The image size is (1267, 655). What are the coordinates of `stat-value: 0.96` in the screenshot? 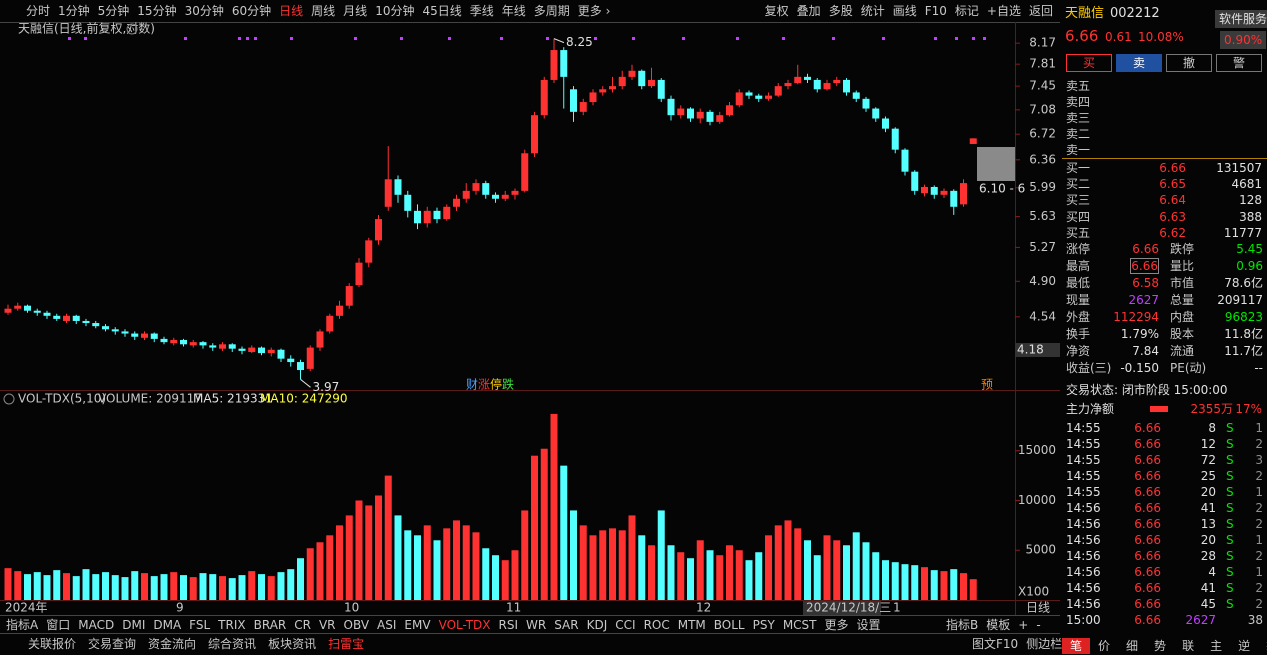 It's located at (1249, 266).